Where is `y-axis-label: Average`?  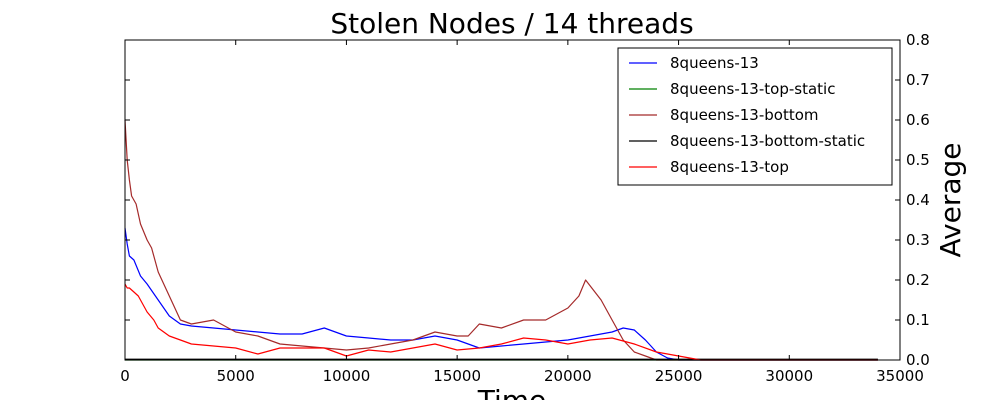
y-axis-label: Average is located at coordinates (950, 200).